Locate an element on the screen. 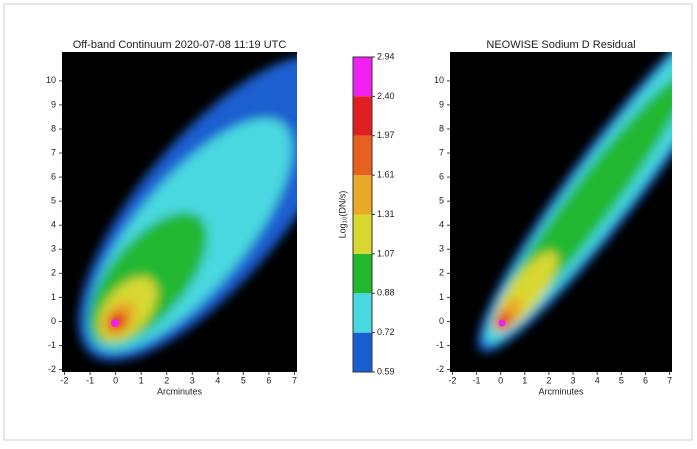  colorbar-tick-label: 1.31 is located at coordinates (386, 214).